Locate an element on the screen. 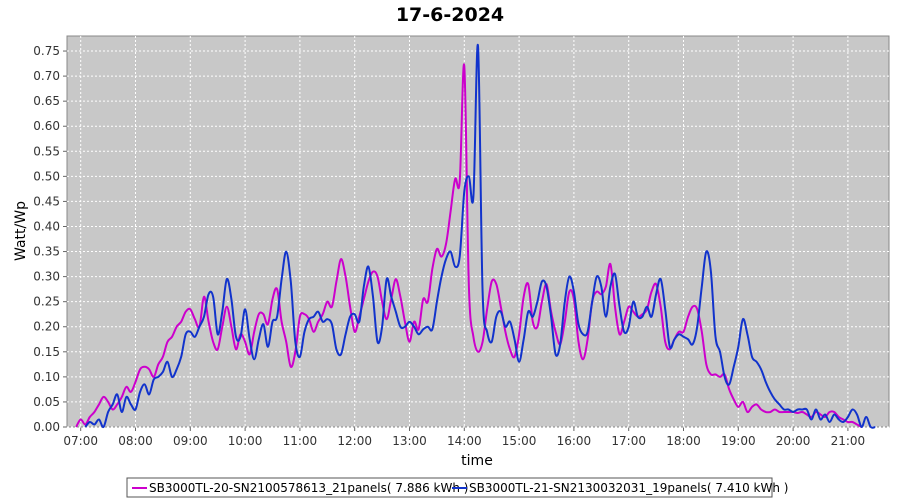 The image size is (900, 500). y-tick-label: 0.35 is located at coordinates (46, 252).